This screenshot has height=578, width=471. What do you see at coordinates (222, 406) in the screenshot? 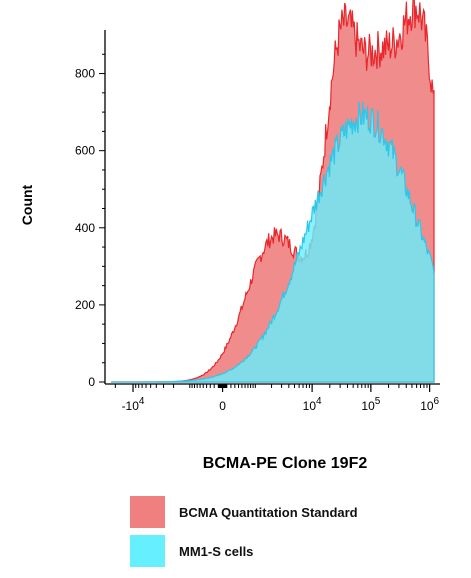
I see `x-tick-label: 0` at bounding box center [222, 406].